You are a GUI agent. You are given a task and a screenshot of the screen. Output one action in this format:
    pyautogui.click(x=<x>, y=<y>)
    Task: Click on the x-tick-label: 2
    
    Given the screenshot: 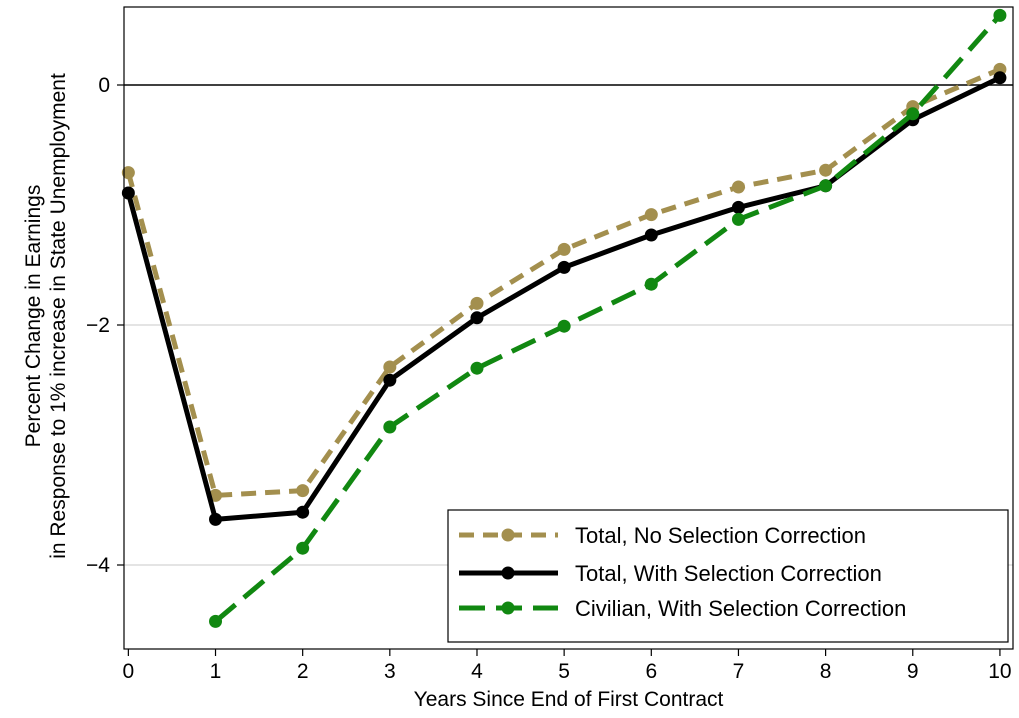 What is the action you would take?
    pyautogui.click(x=303, y=671)
    